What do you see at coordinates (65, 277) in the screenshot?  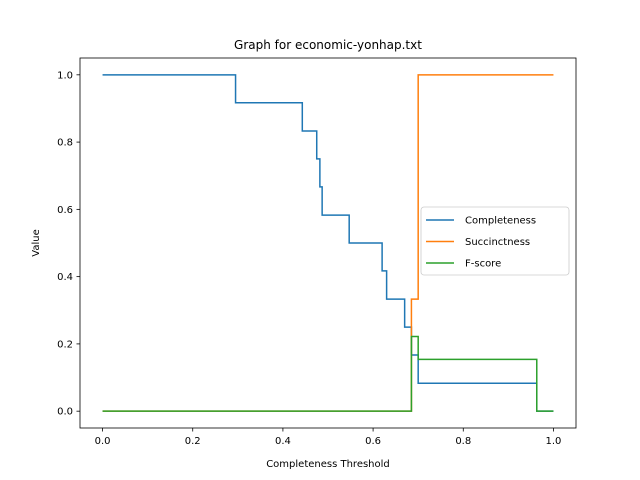 I see `y-tick-label: 0.4` at bounding box center [65, 277].